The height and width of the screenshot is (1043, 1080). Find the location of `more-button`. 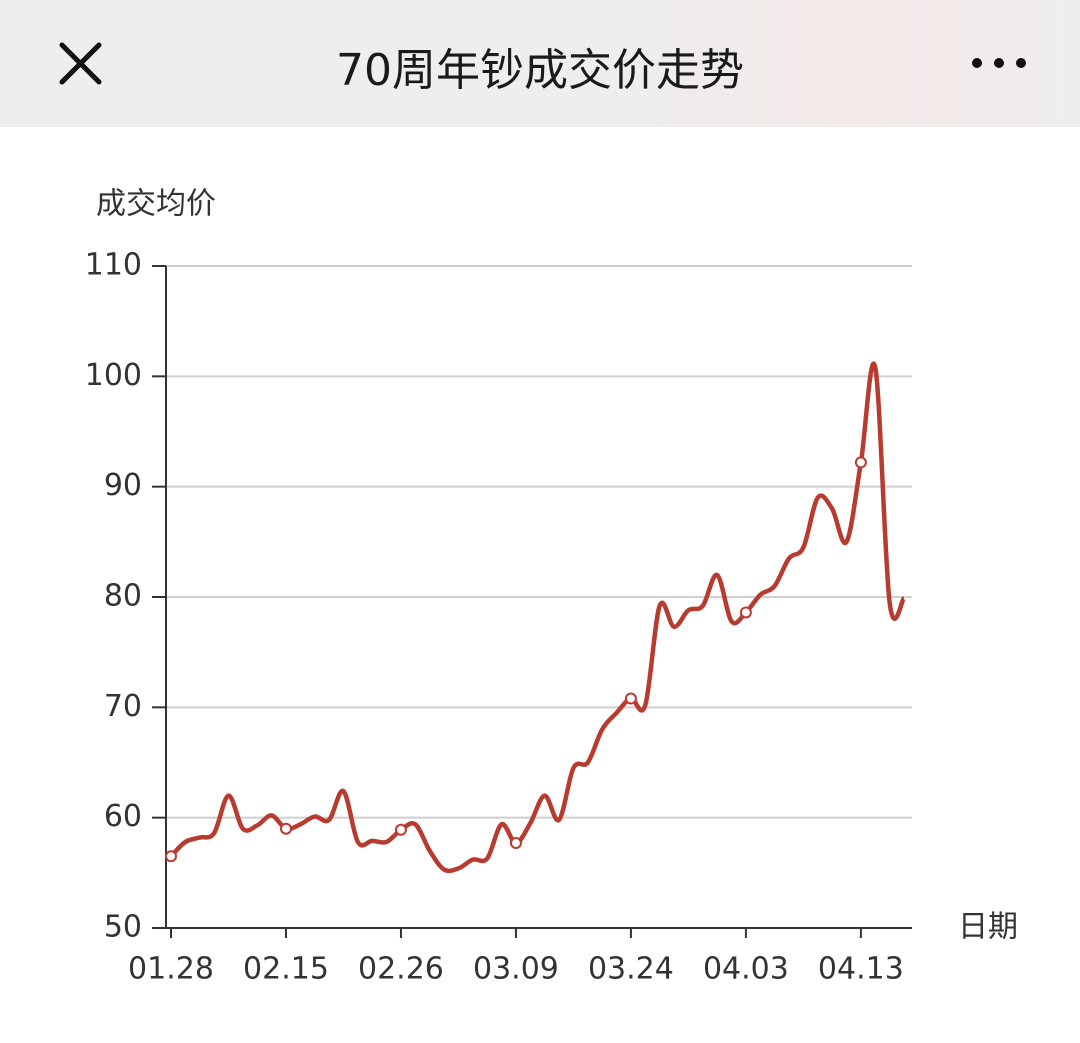

more-button is located at coordinates (999, 63).